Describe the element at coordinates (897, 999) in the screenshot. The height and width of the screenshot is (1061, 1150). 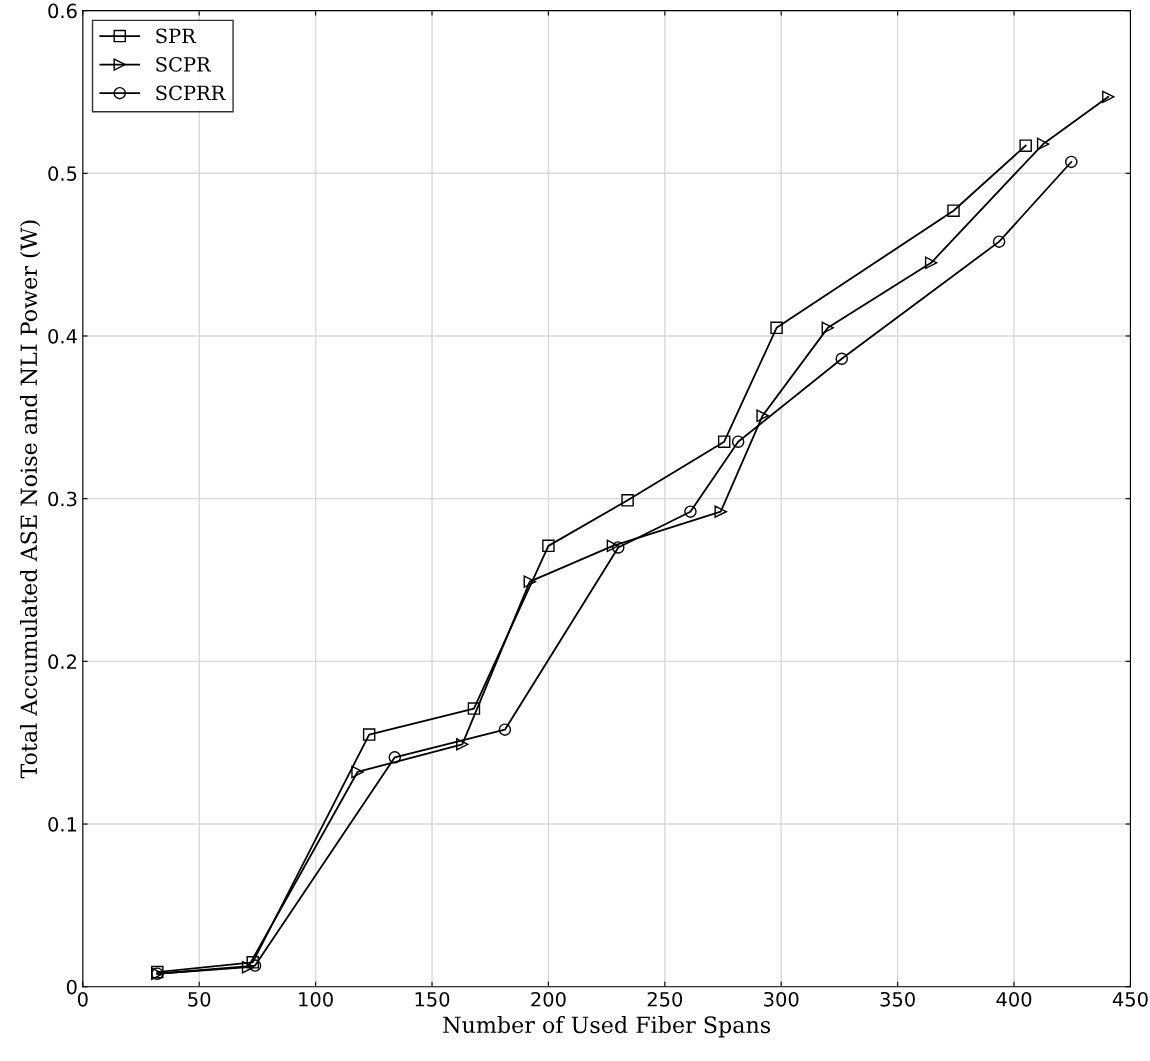
I see `x-tick-label: 350` at that location.